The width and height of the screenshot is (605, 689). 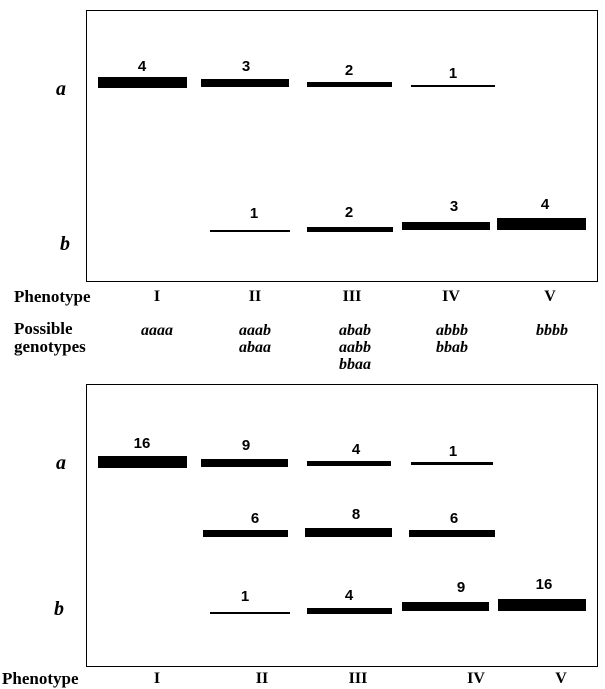 What do you see at coordinates (355, 330) in the screenshot?
I see `genotype-III-0: abab` at bounding box center [355, 330].